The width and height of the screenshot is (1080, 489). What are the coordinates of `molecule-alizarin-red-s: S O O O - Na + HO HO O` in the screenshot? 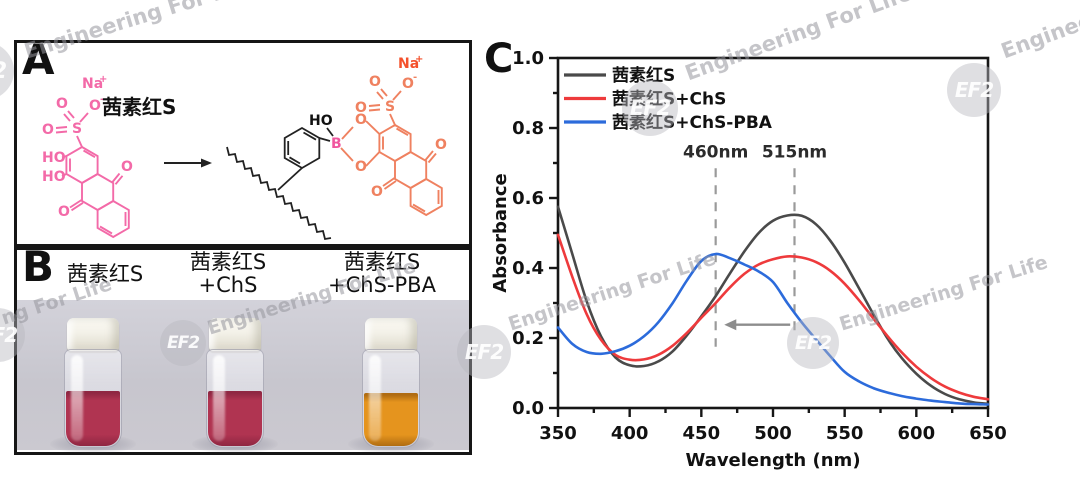 It's located at (87, 156).